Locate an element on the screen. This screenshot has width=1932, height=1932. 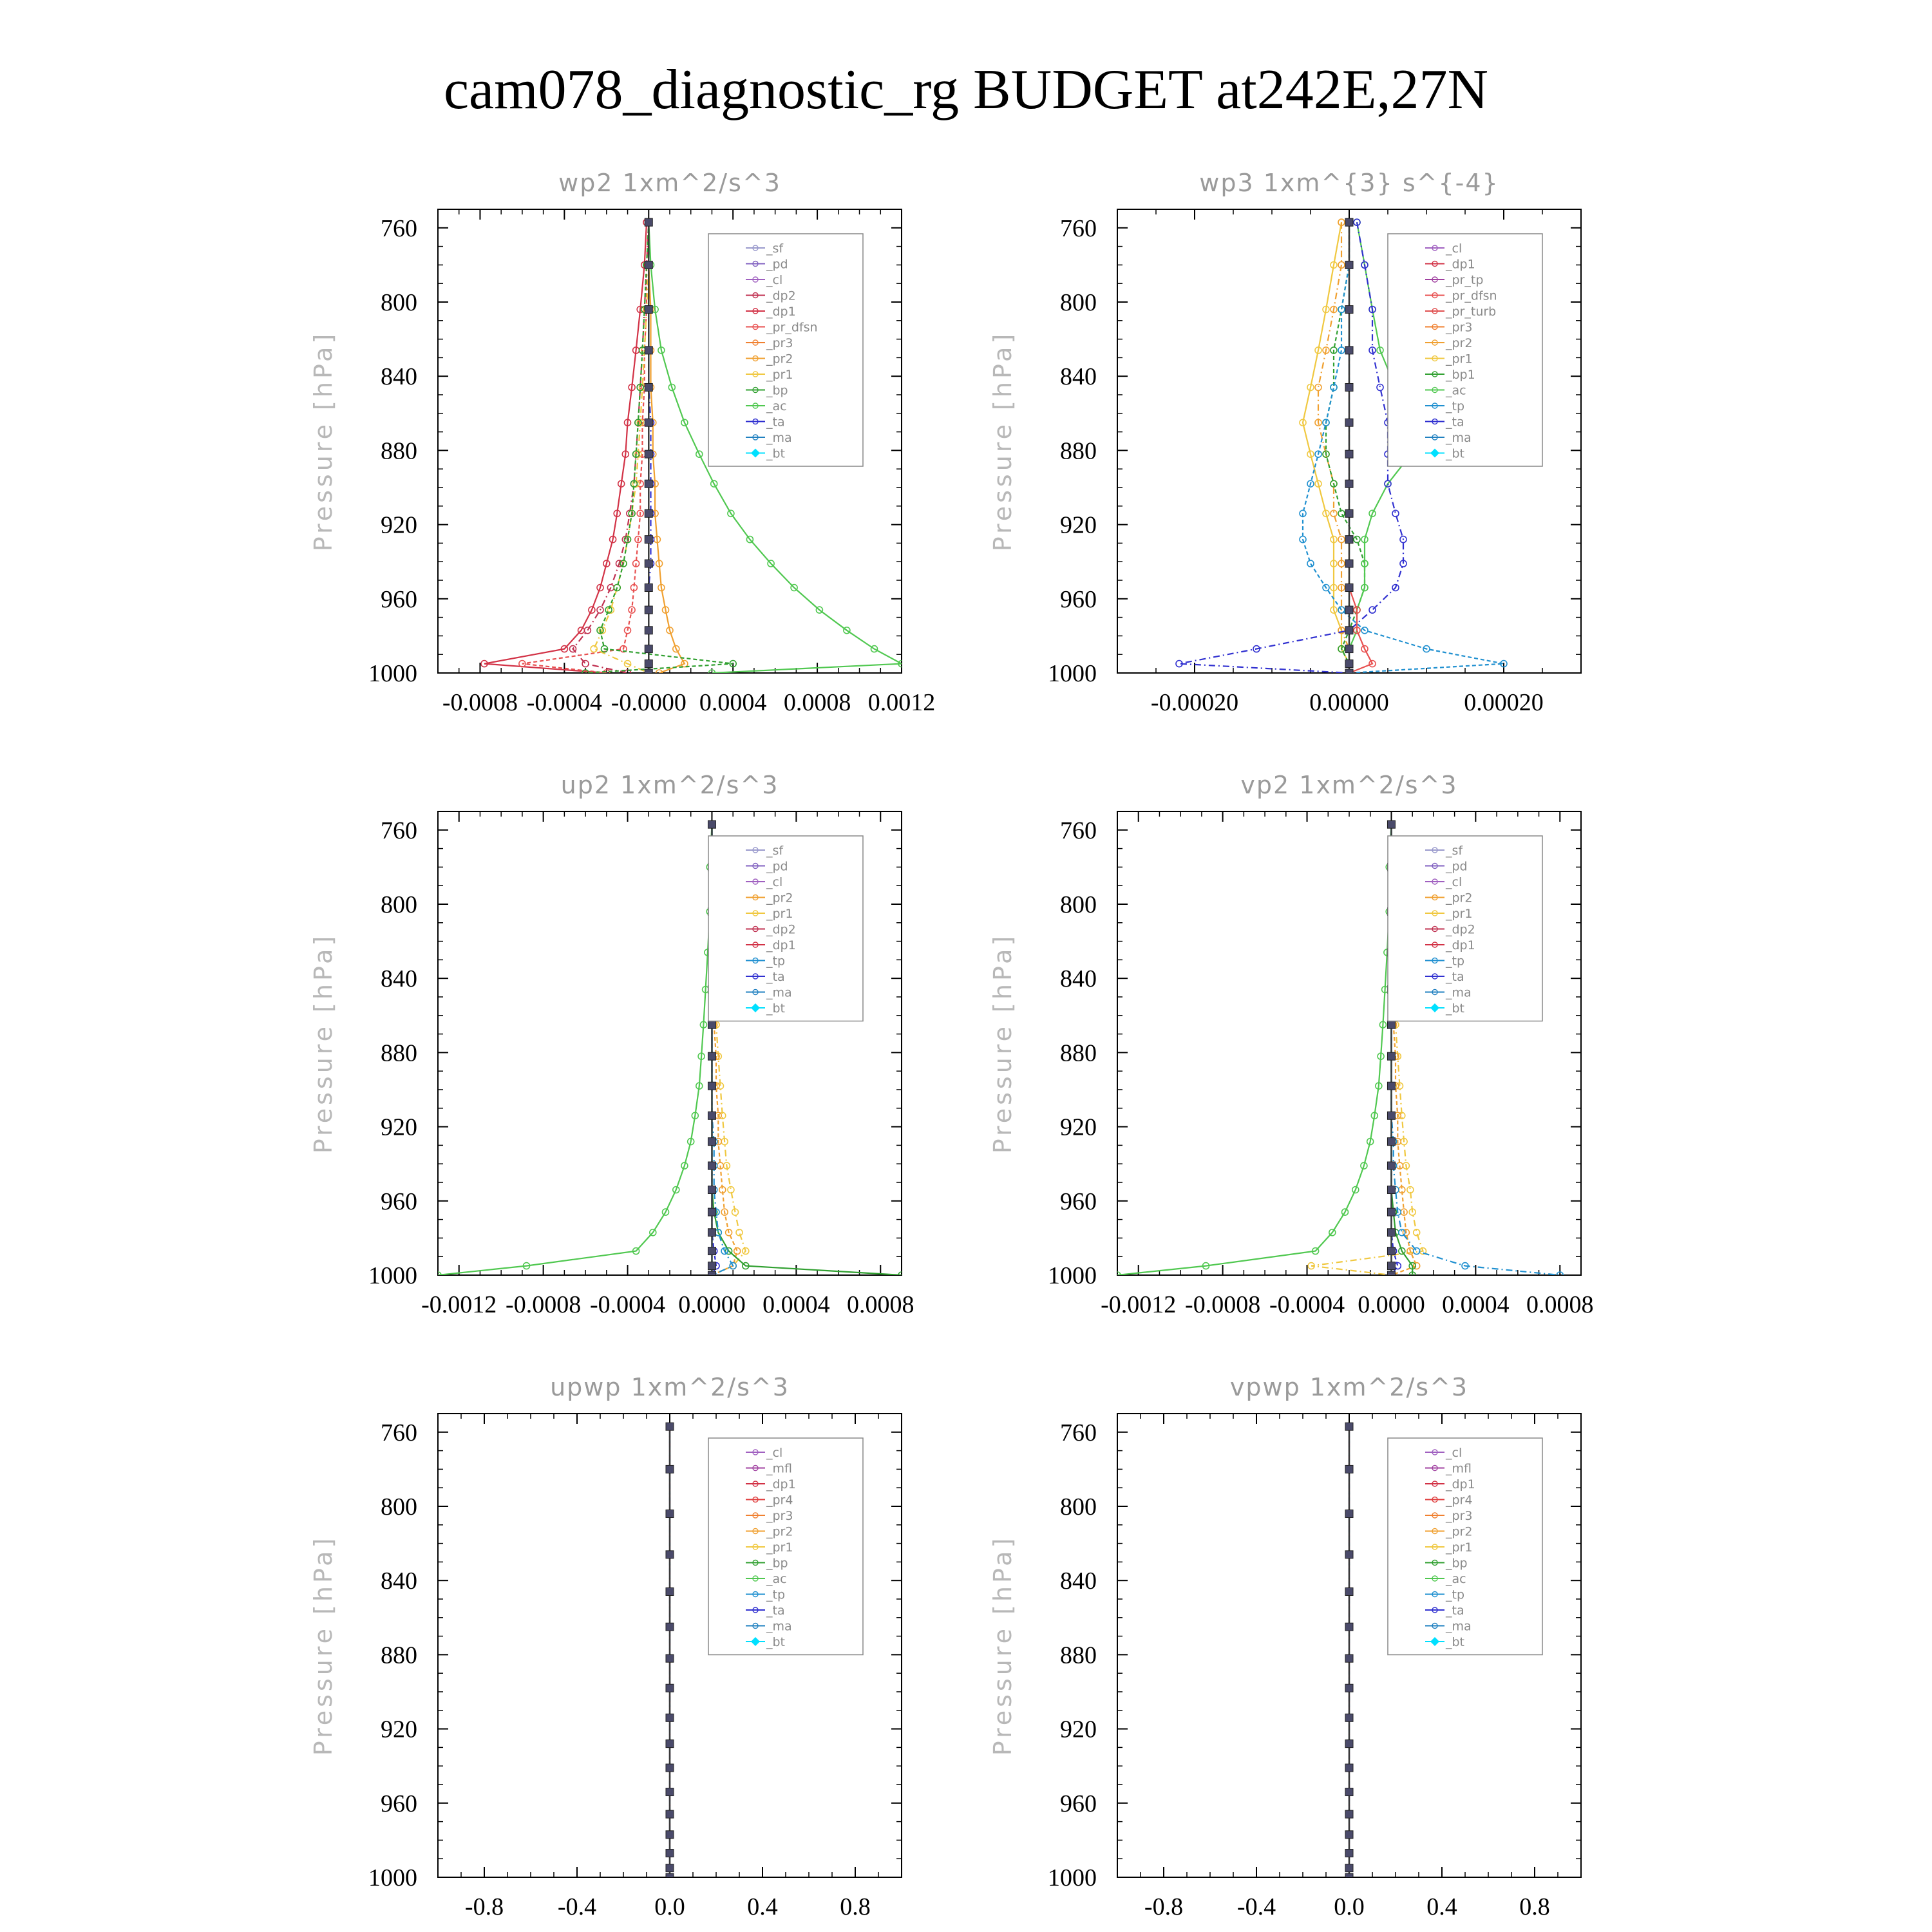
legend-label: _tp is located at coordinates (776, 962).